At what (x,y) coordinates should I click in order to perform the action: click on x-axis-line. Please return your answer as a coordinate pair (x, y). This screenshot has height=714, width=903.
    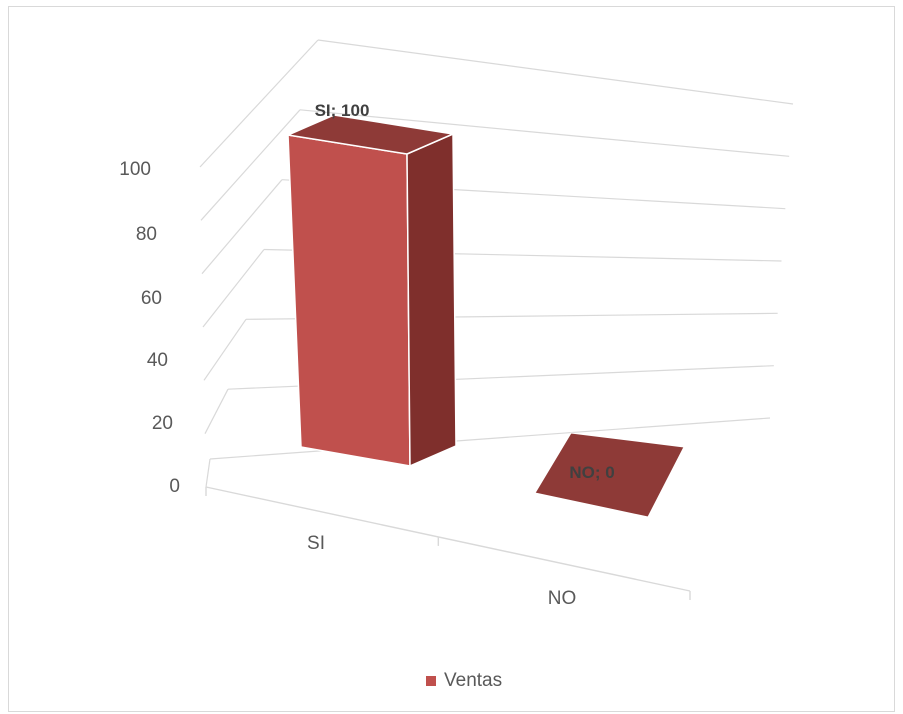
    Looking at the image, I should click on (448, 539).